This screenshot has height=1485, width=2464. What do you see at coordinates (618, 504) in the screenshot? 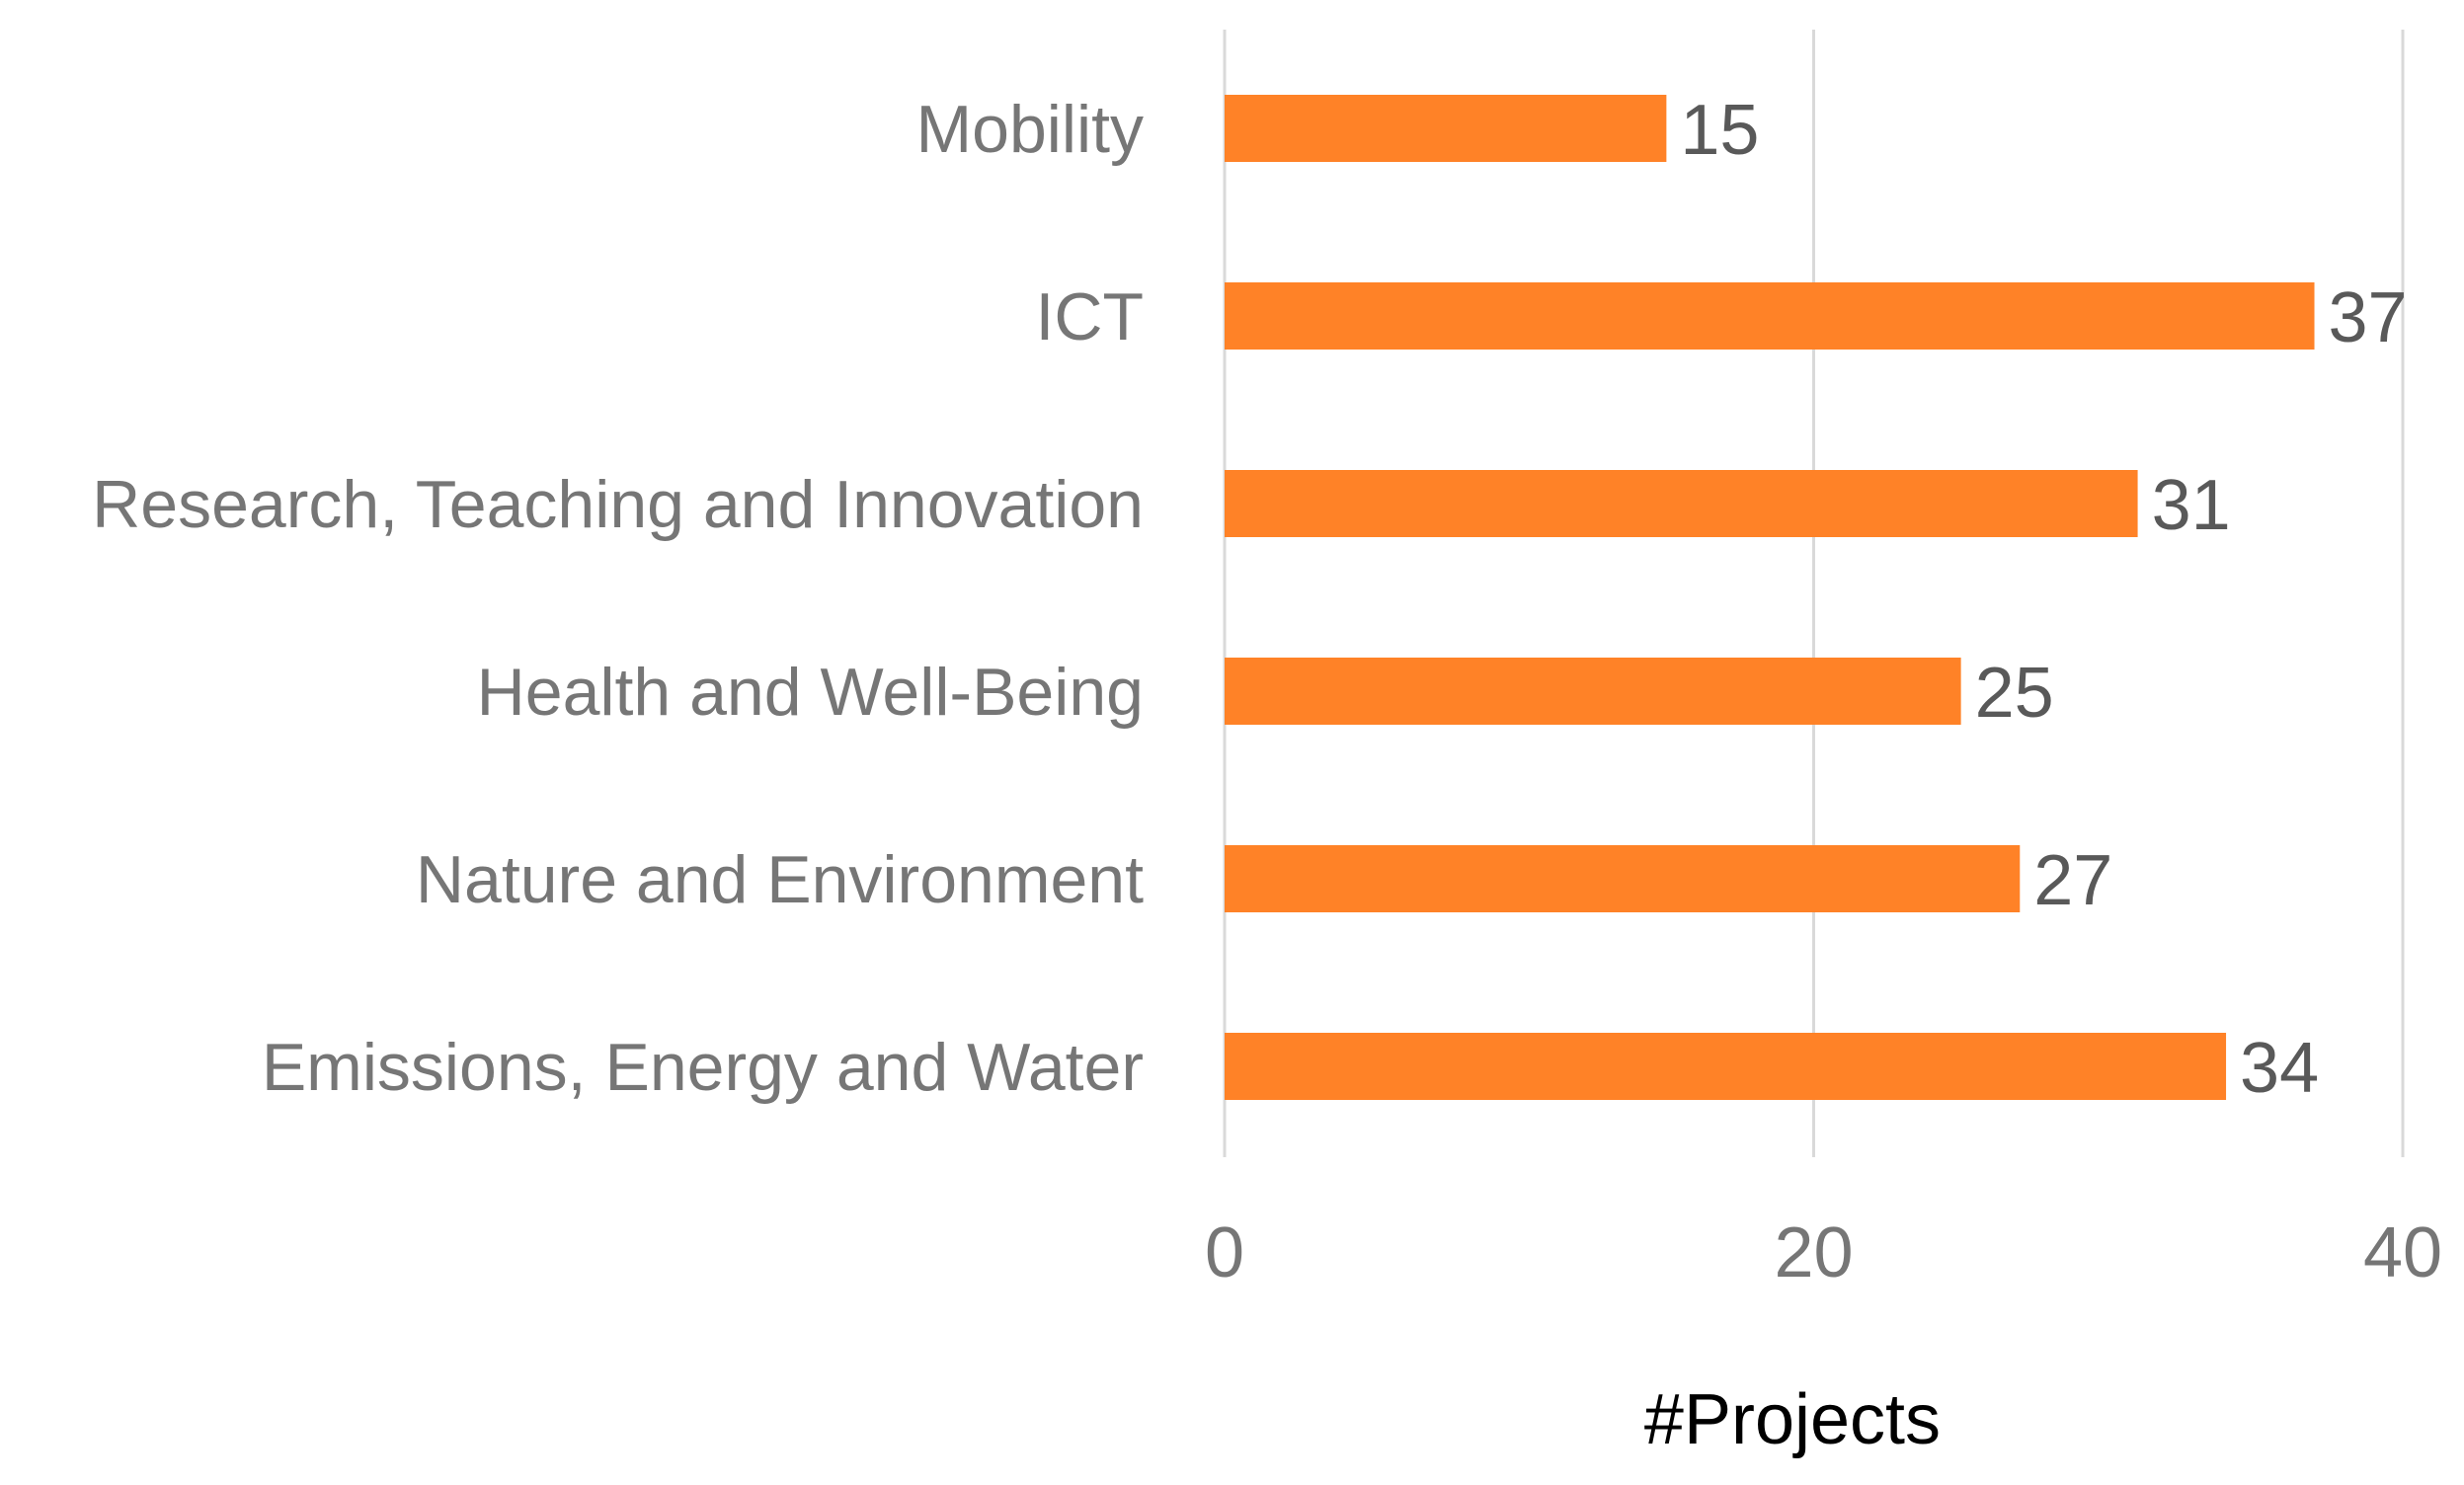
I see `category-label-3: Research, Teaching and Innovation` at bounding box center [618, 504].